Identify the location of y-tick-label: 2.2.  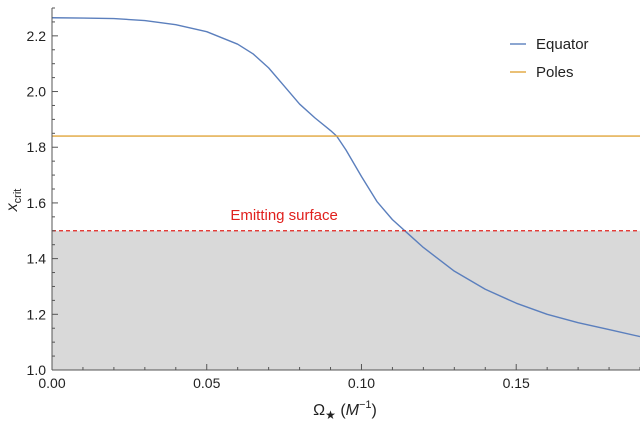
(37, 36).